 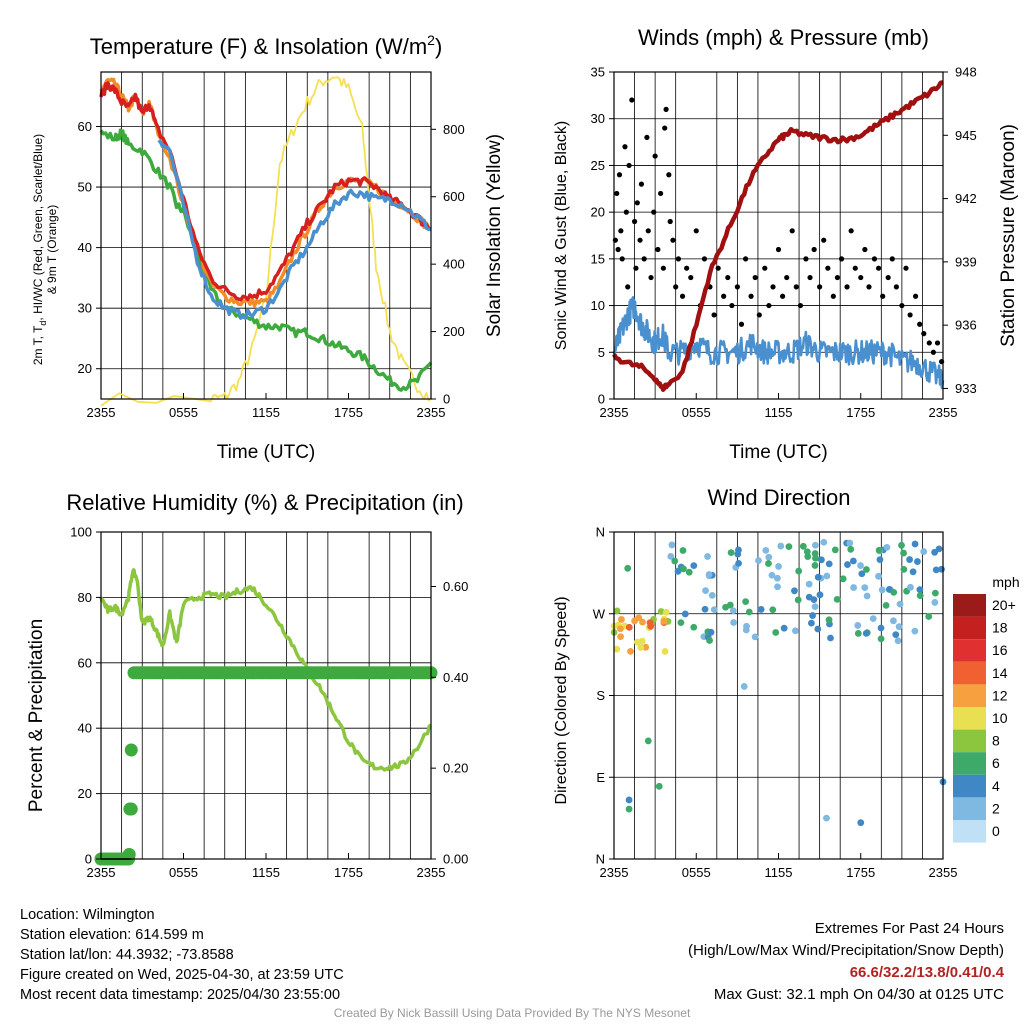 I want to click on series-sonic-wind, so click(x=778, y=343).